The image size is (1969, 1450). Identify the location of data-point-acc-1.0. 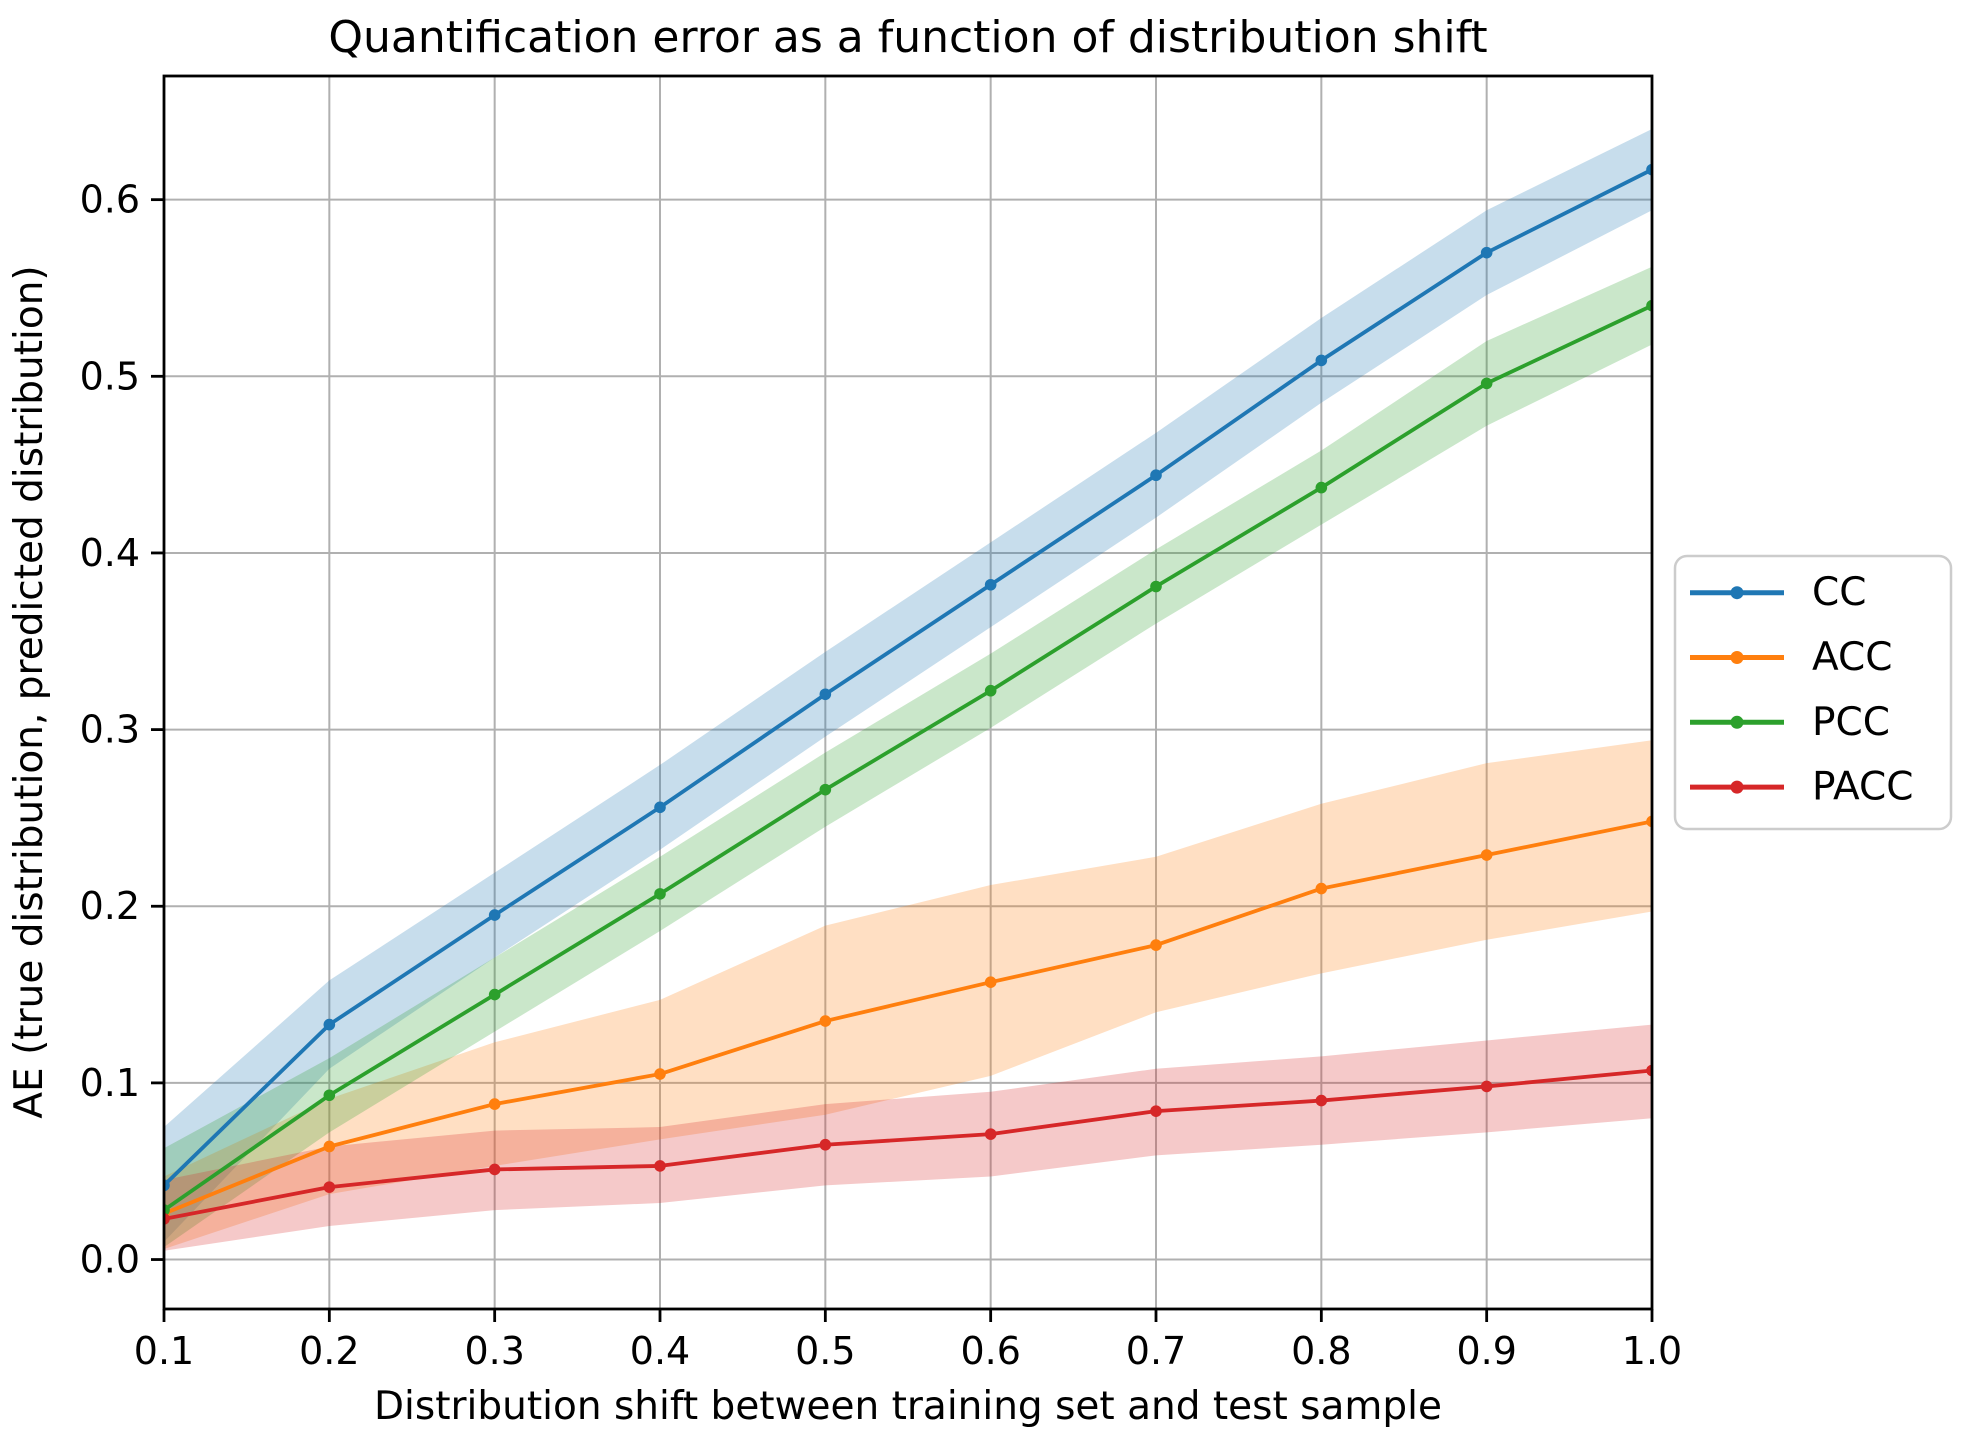
(1649, 821).